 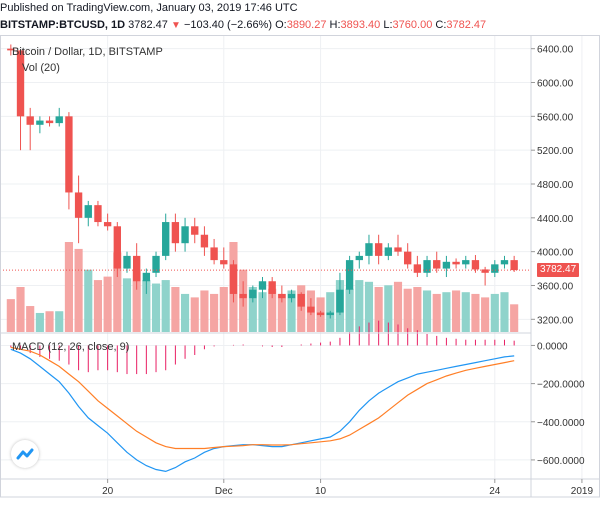 What do you see at coordinates (558, 270) in the screenshot?
I see `current-price-badge: 3782.47` at bounding box center [558, 270].